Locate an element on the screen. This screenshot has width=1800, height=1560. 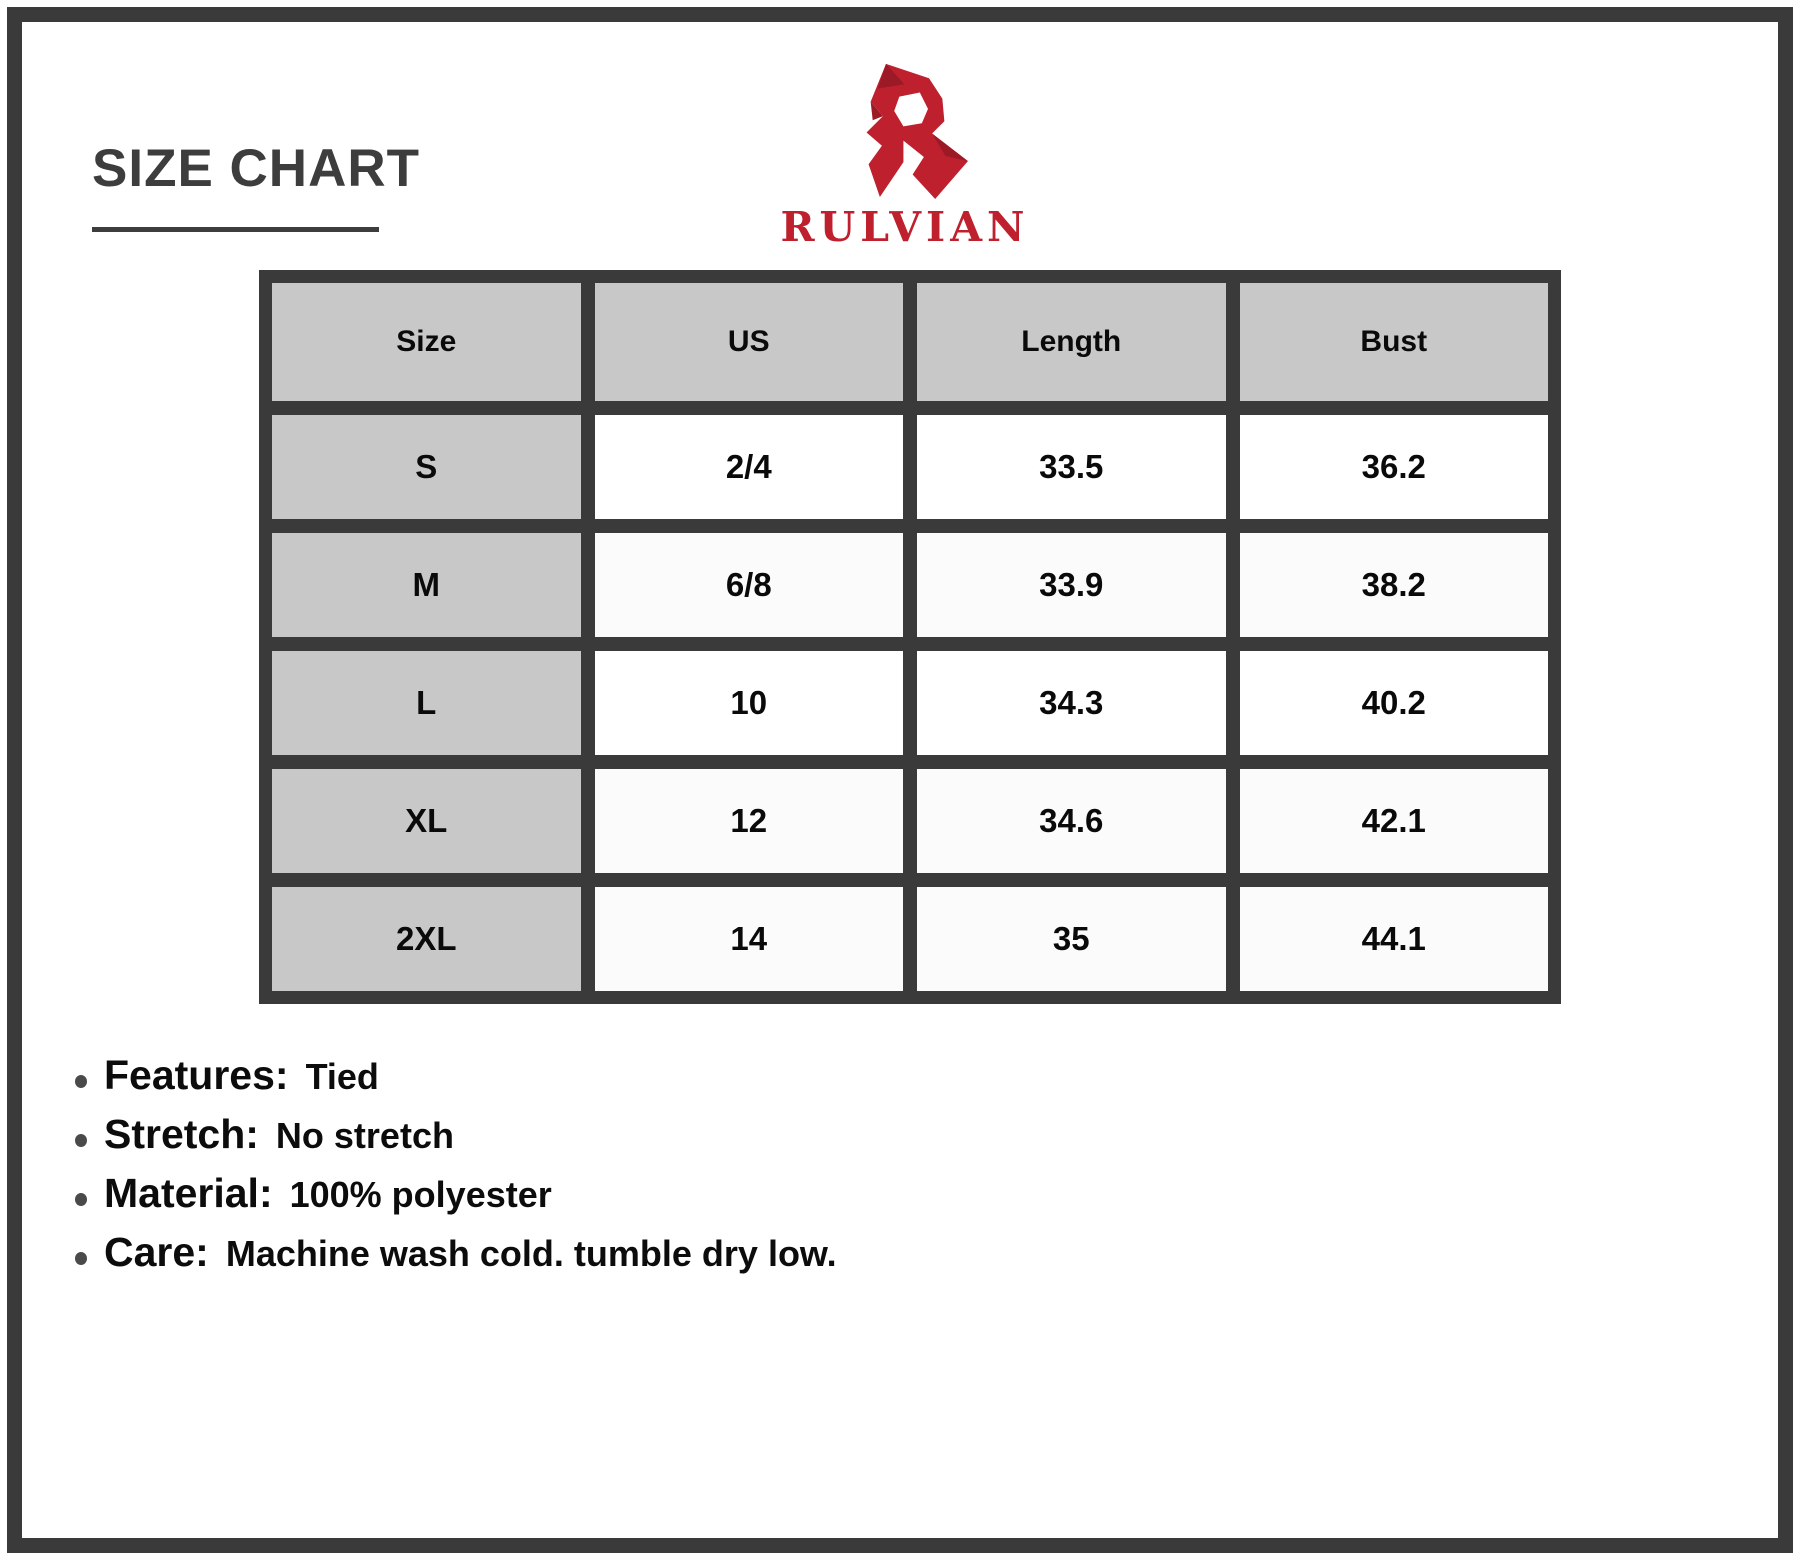
brand-name: RULVIAN is located at coordinates (905, 227).